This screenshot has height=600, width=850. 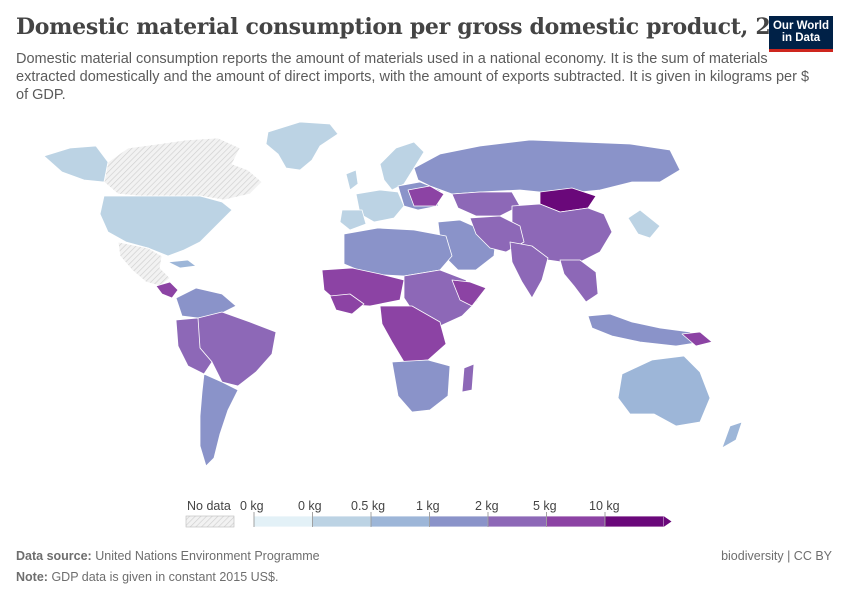 What do you see at coordinates (236, 349) in the screenshot?
I see `brazil` at bounding box center [236, 349].